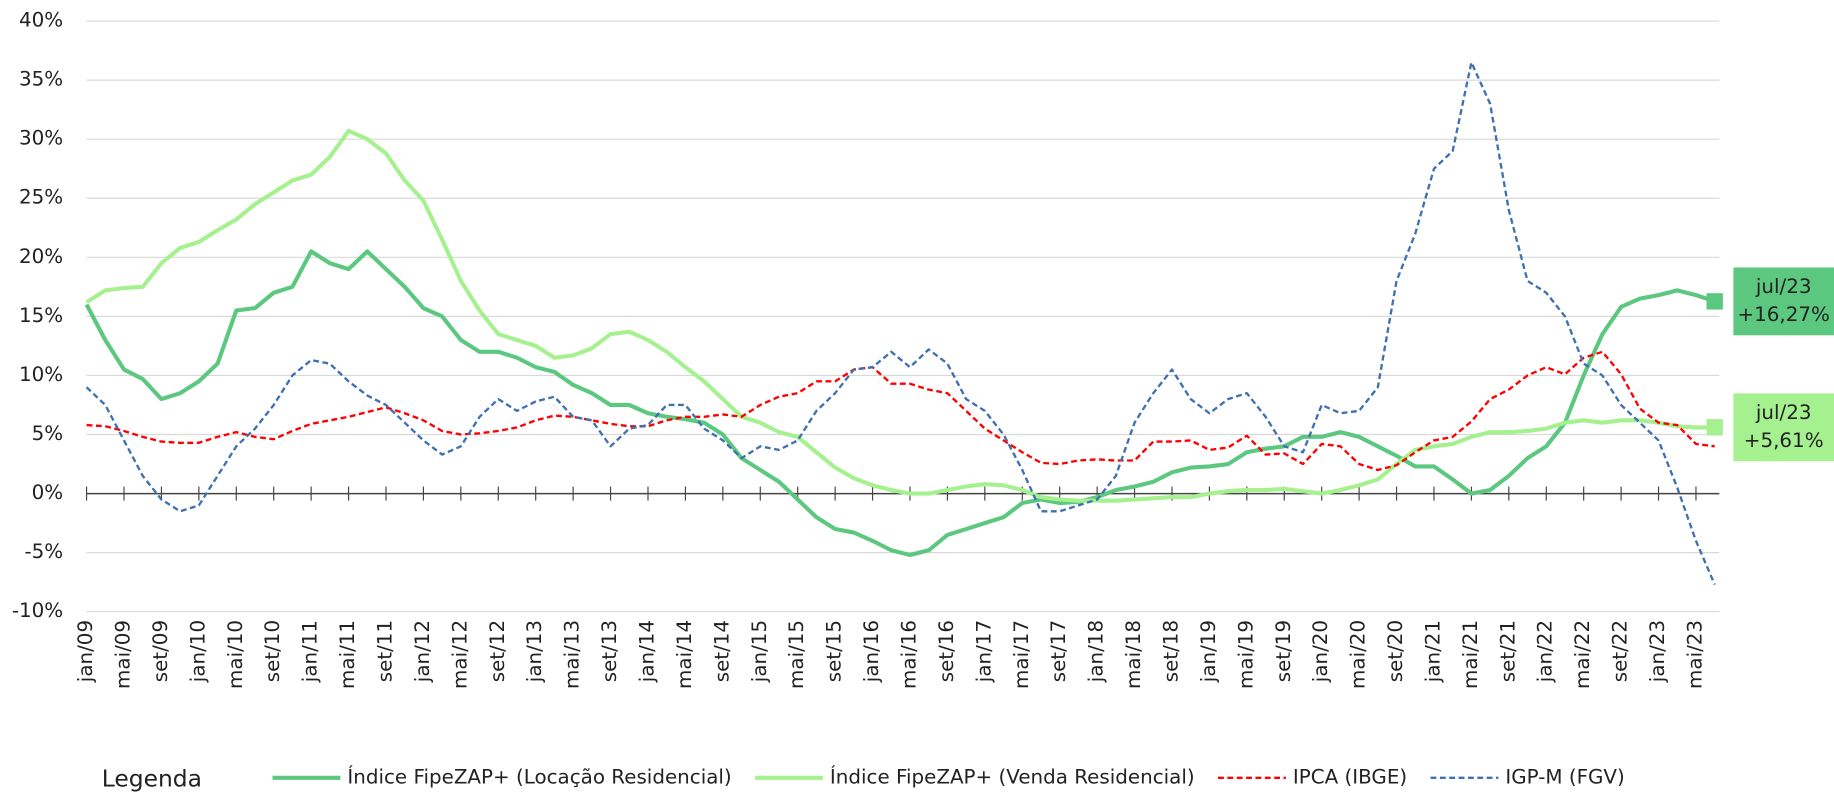 This screenshot has width=1834, height=793. Describe the element at coordinates (871, 651) in the screenshot. I see `x-tick-label: jan/16` at that location.